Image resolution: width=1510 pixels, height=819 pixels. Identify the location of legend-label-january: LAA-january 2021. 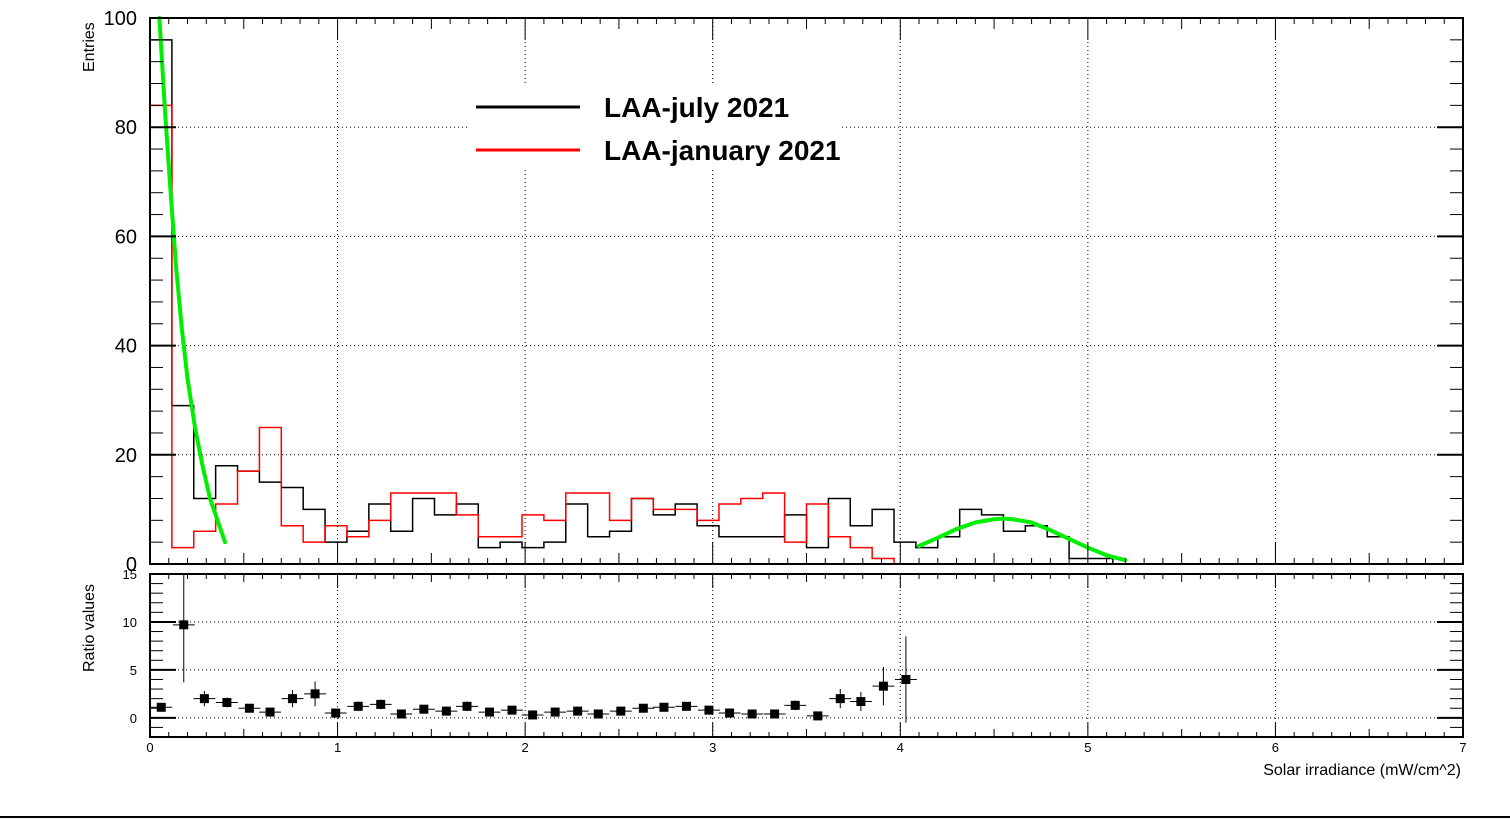
(722, 150).